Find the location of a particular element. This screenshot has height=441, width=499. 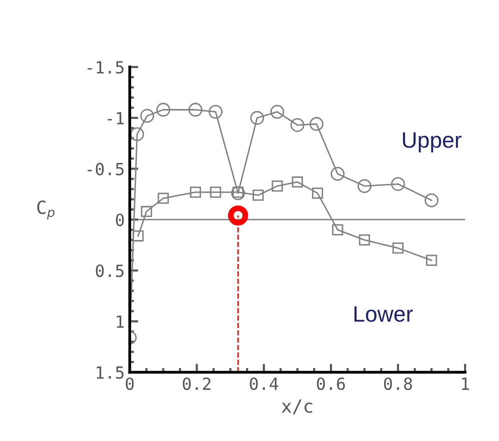

y-tick-label: -1 is located at coordinates (116, 118).